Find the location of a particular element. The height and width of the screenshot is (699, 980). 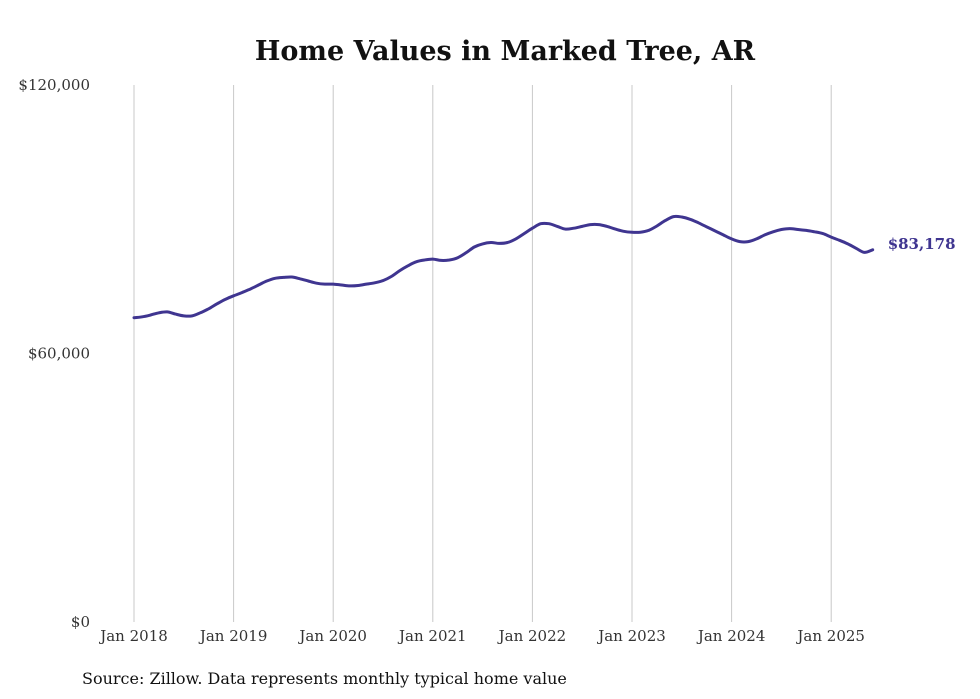

x-tick-label: Jan 2022 is located at coordinates (532, 636).